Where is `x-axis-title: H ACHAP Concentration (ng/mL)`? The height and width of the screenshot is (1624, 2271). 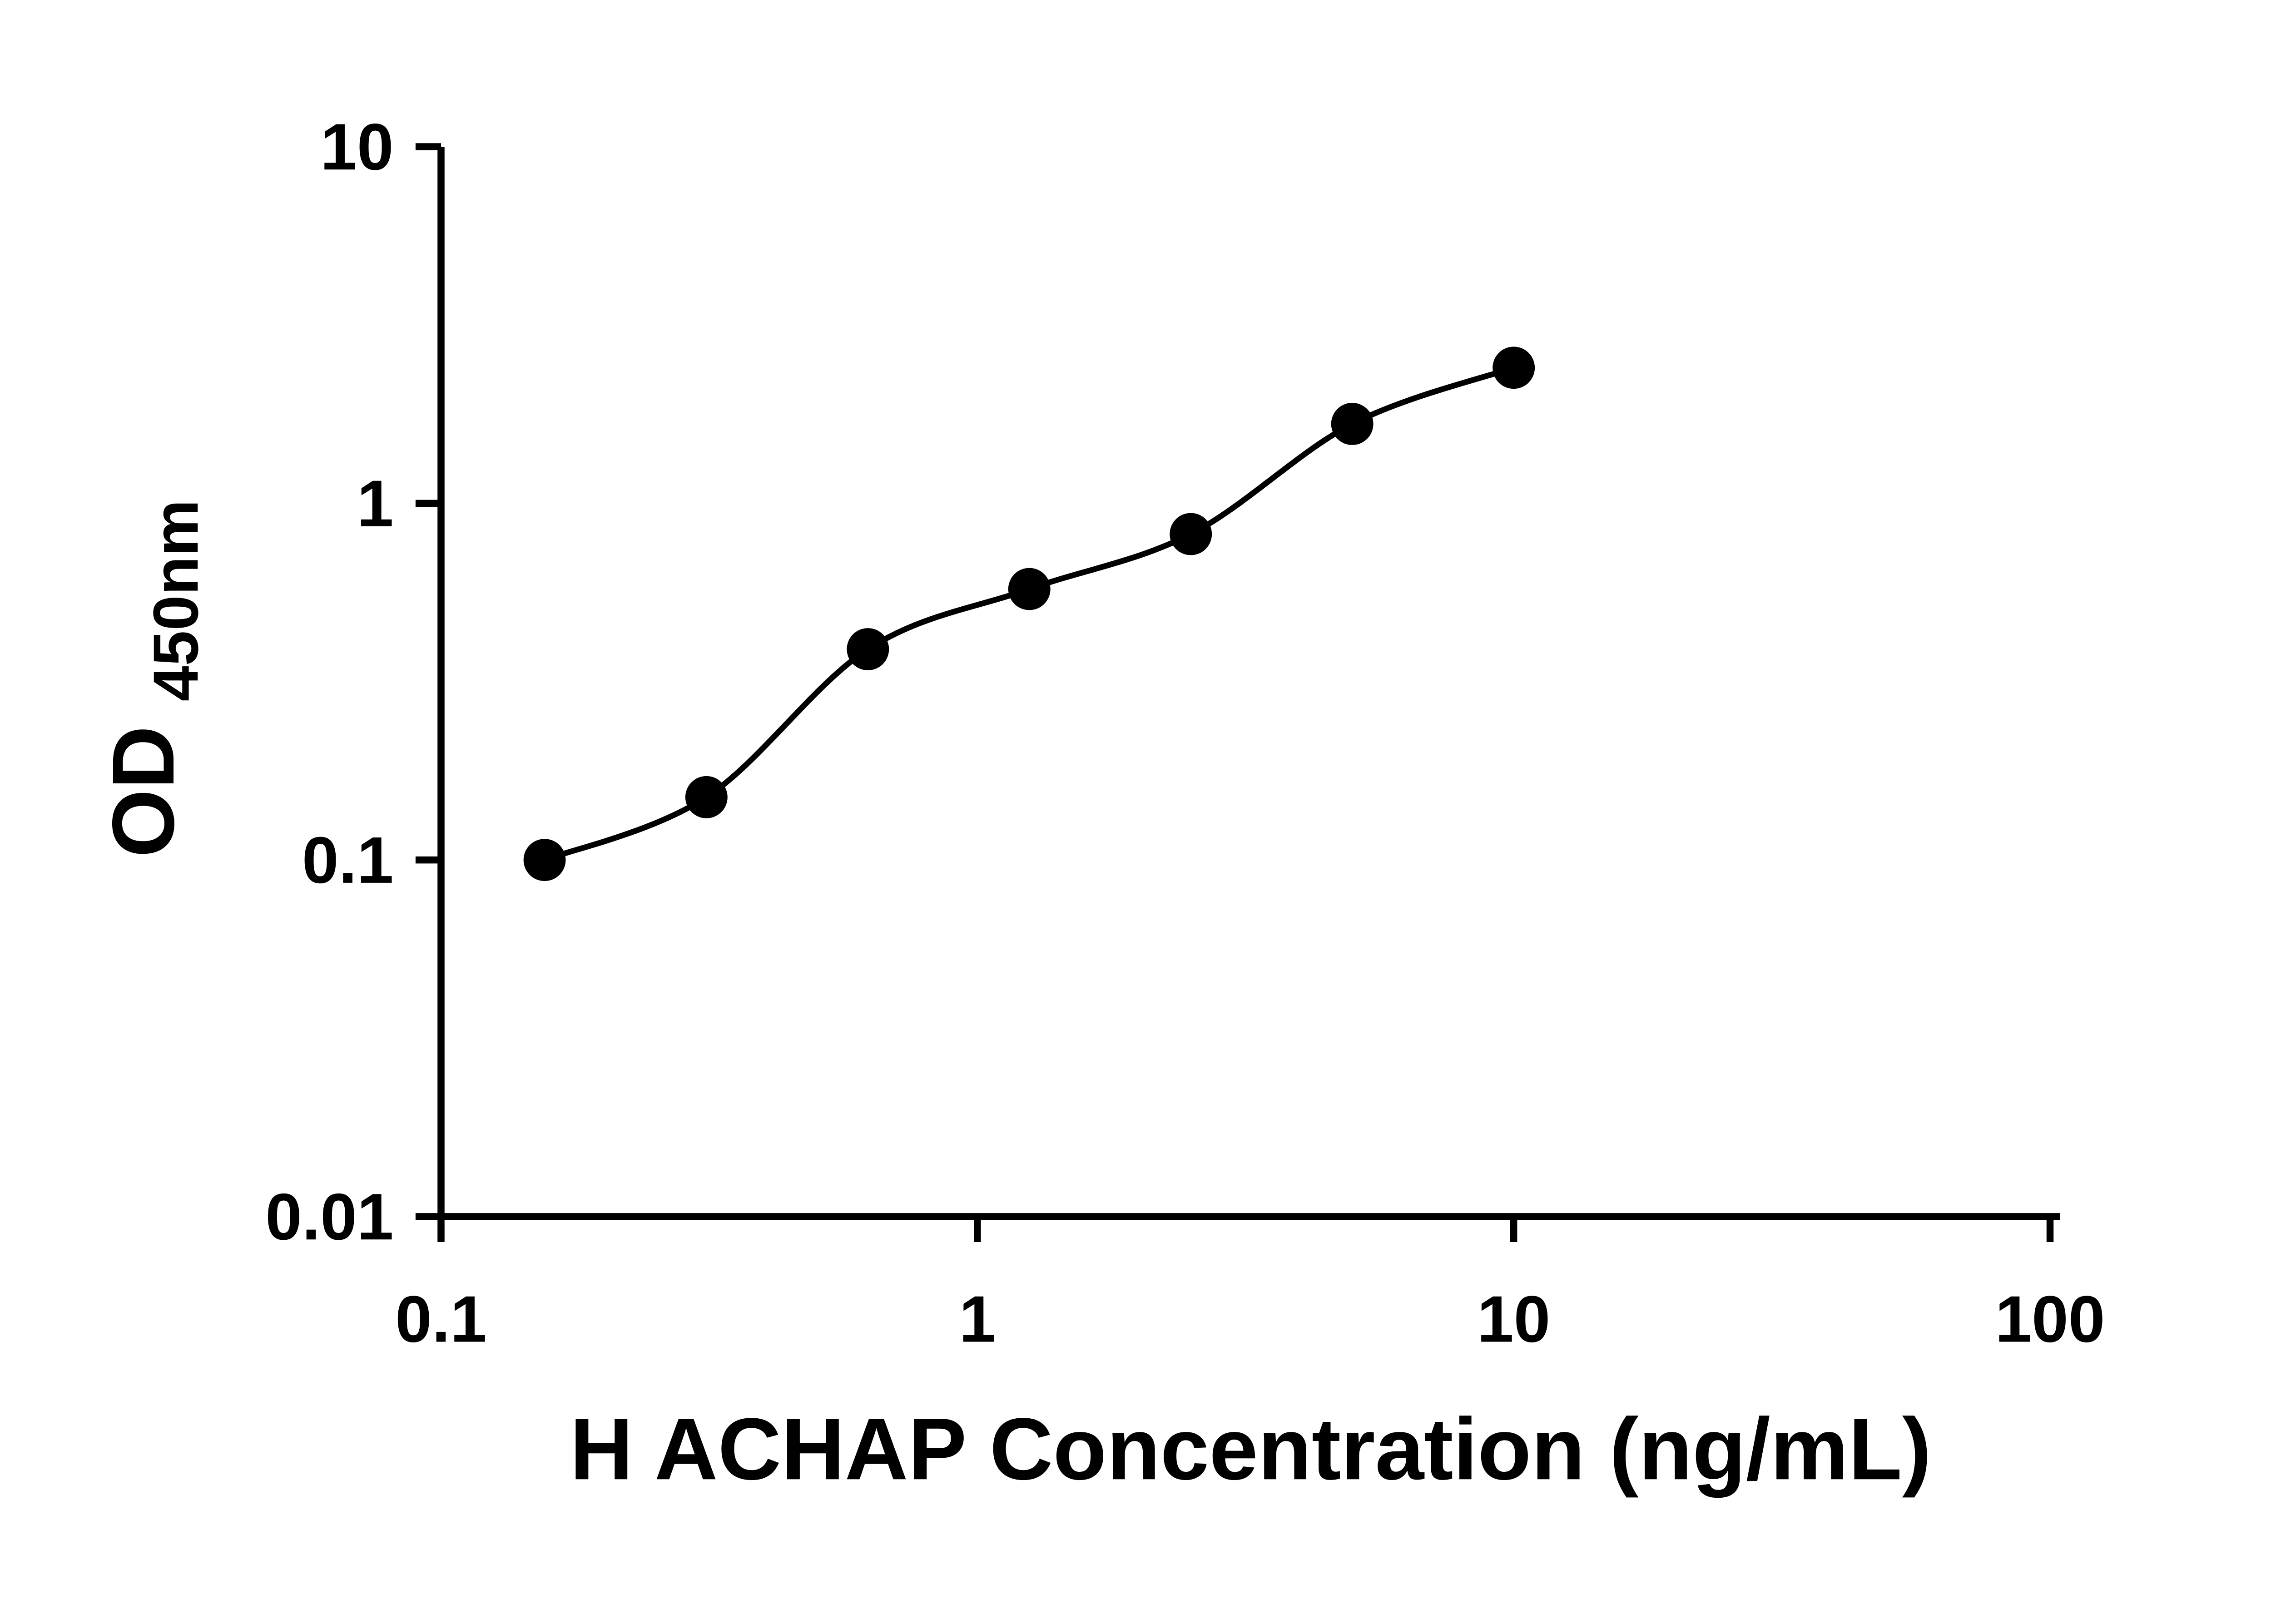 x-axis-title: H ACHAP Concentration (ng/mL) is located at coordinates (1251, 1449).